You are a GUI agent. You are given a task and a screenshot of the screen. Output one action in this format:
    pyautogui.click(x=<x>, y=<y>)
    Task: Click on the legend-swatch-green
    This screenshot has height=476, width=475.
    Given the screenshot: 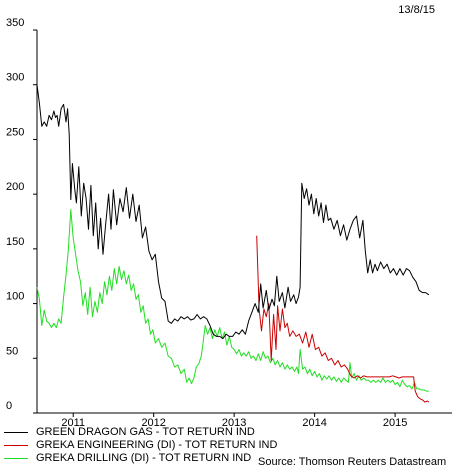 What is the action you would take?
    pyautogui.click(x=16, y=458)
    